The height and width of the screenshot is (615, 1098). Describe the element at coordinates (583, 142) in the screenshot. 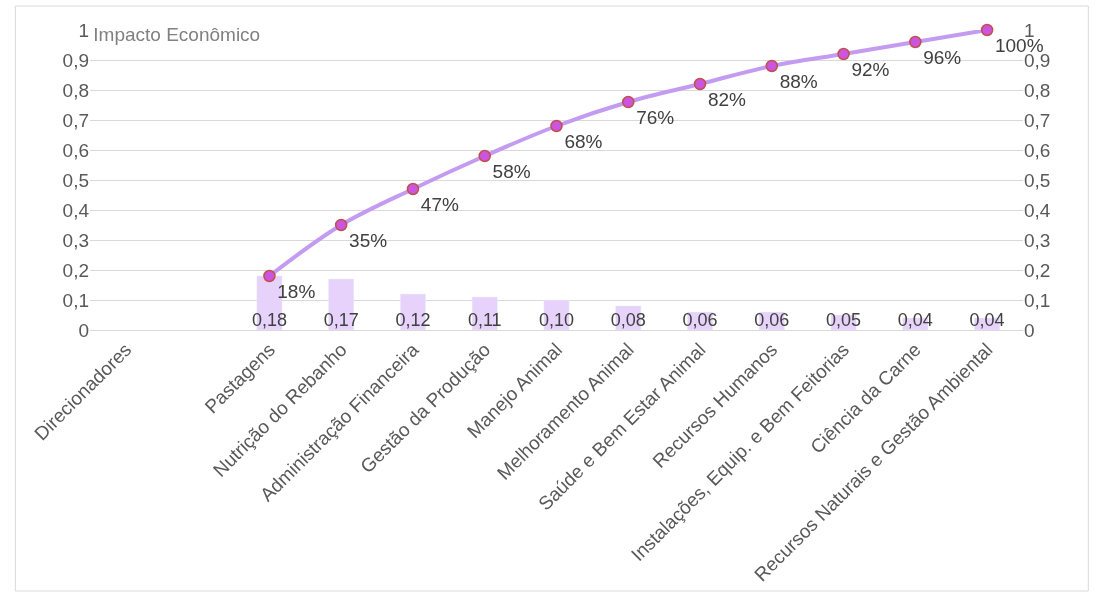

I see `data-label: 68%` at that location.